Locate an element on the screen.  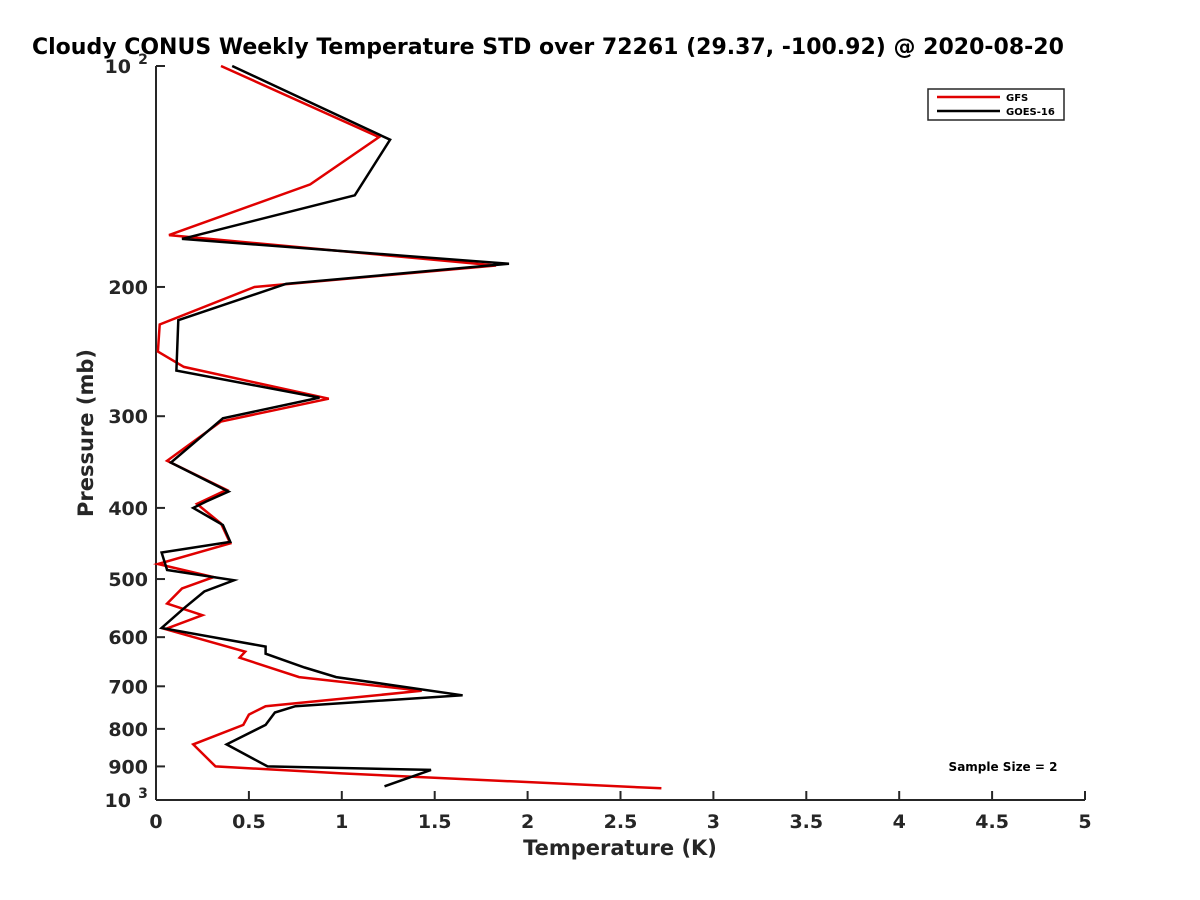
x-ticks: 0 0.5 1 1.5 2 2.5 3 3.5 4 4.5 5 is located at coordinates (620, 812).